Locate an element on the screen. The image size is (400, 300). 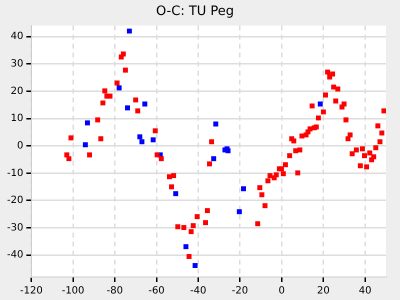
x-tick-label: -20 is located at coordinates (240, 291).